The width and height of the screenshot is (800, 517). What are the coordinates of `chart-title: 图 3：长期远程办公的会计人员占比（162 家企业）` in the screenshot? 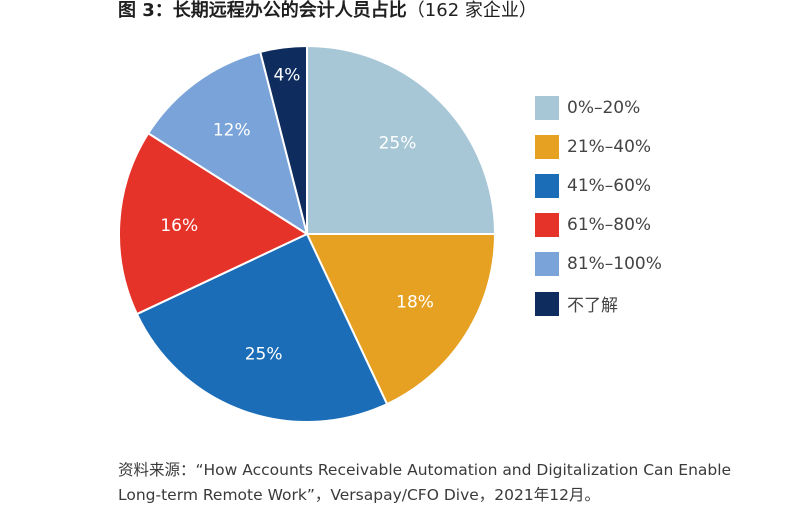 It's located at (327, 11).